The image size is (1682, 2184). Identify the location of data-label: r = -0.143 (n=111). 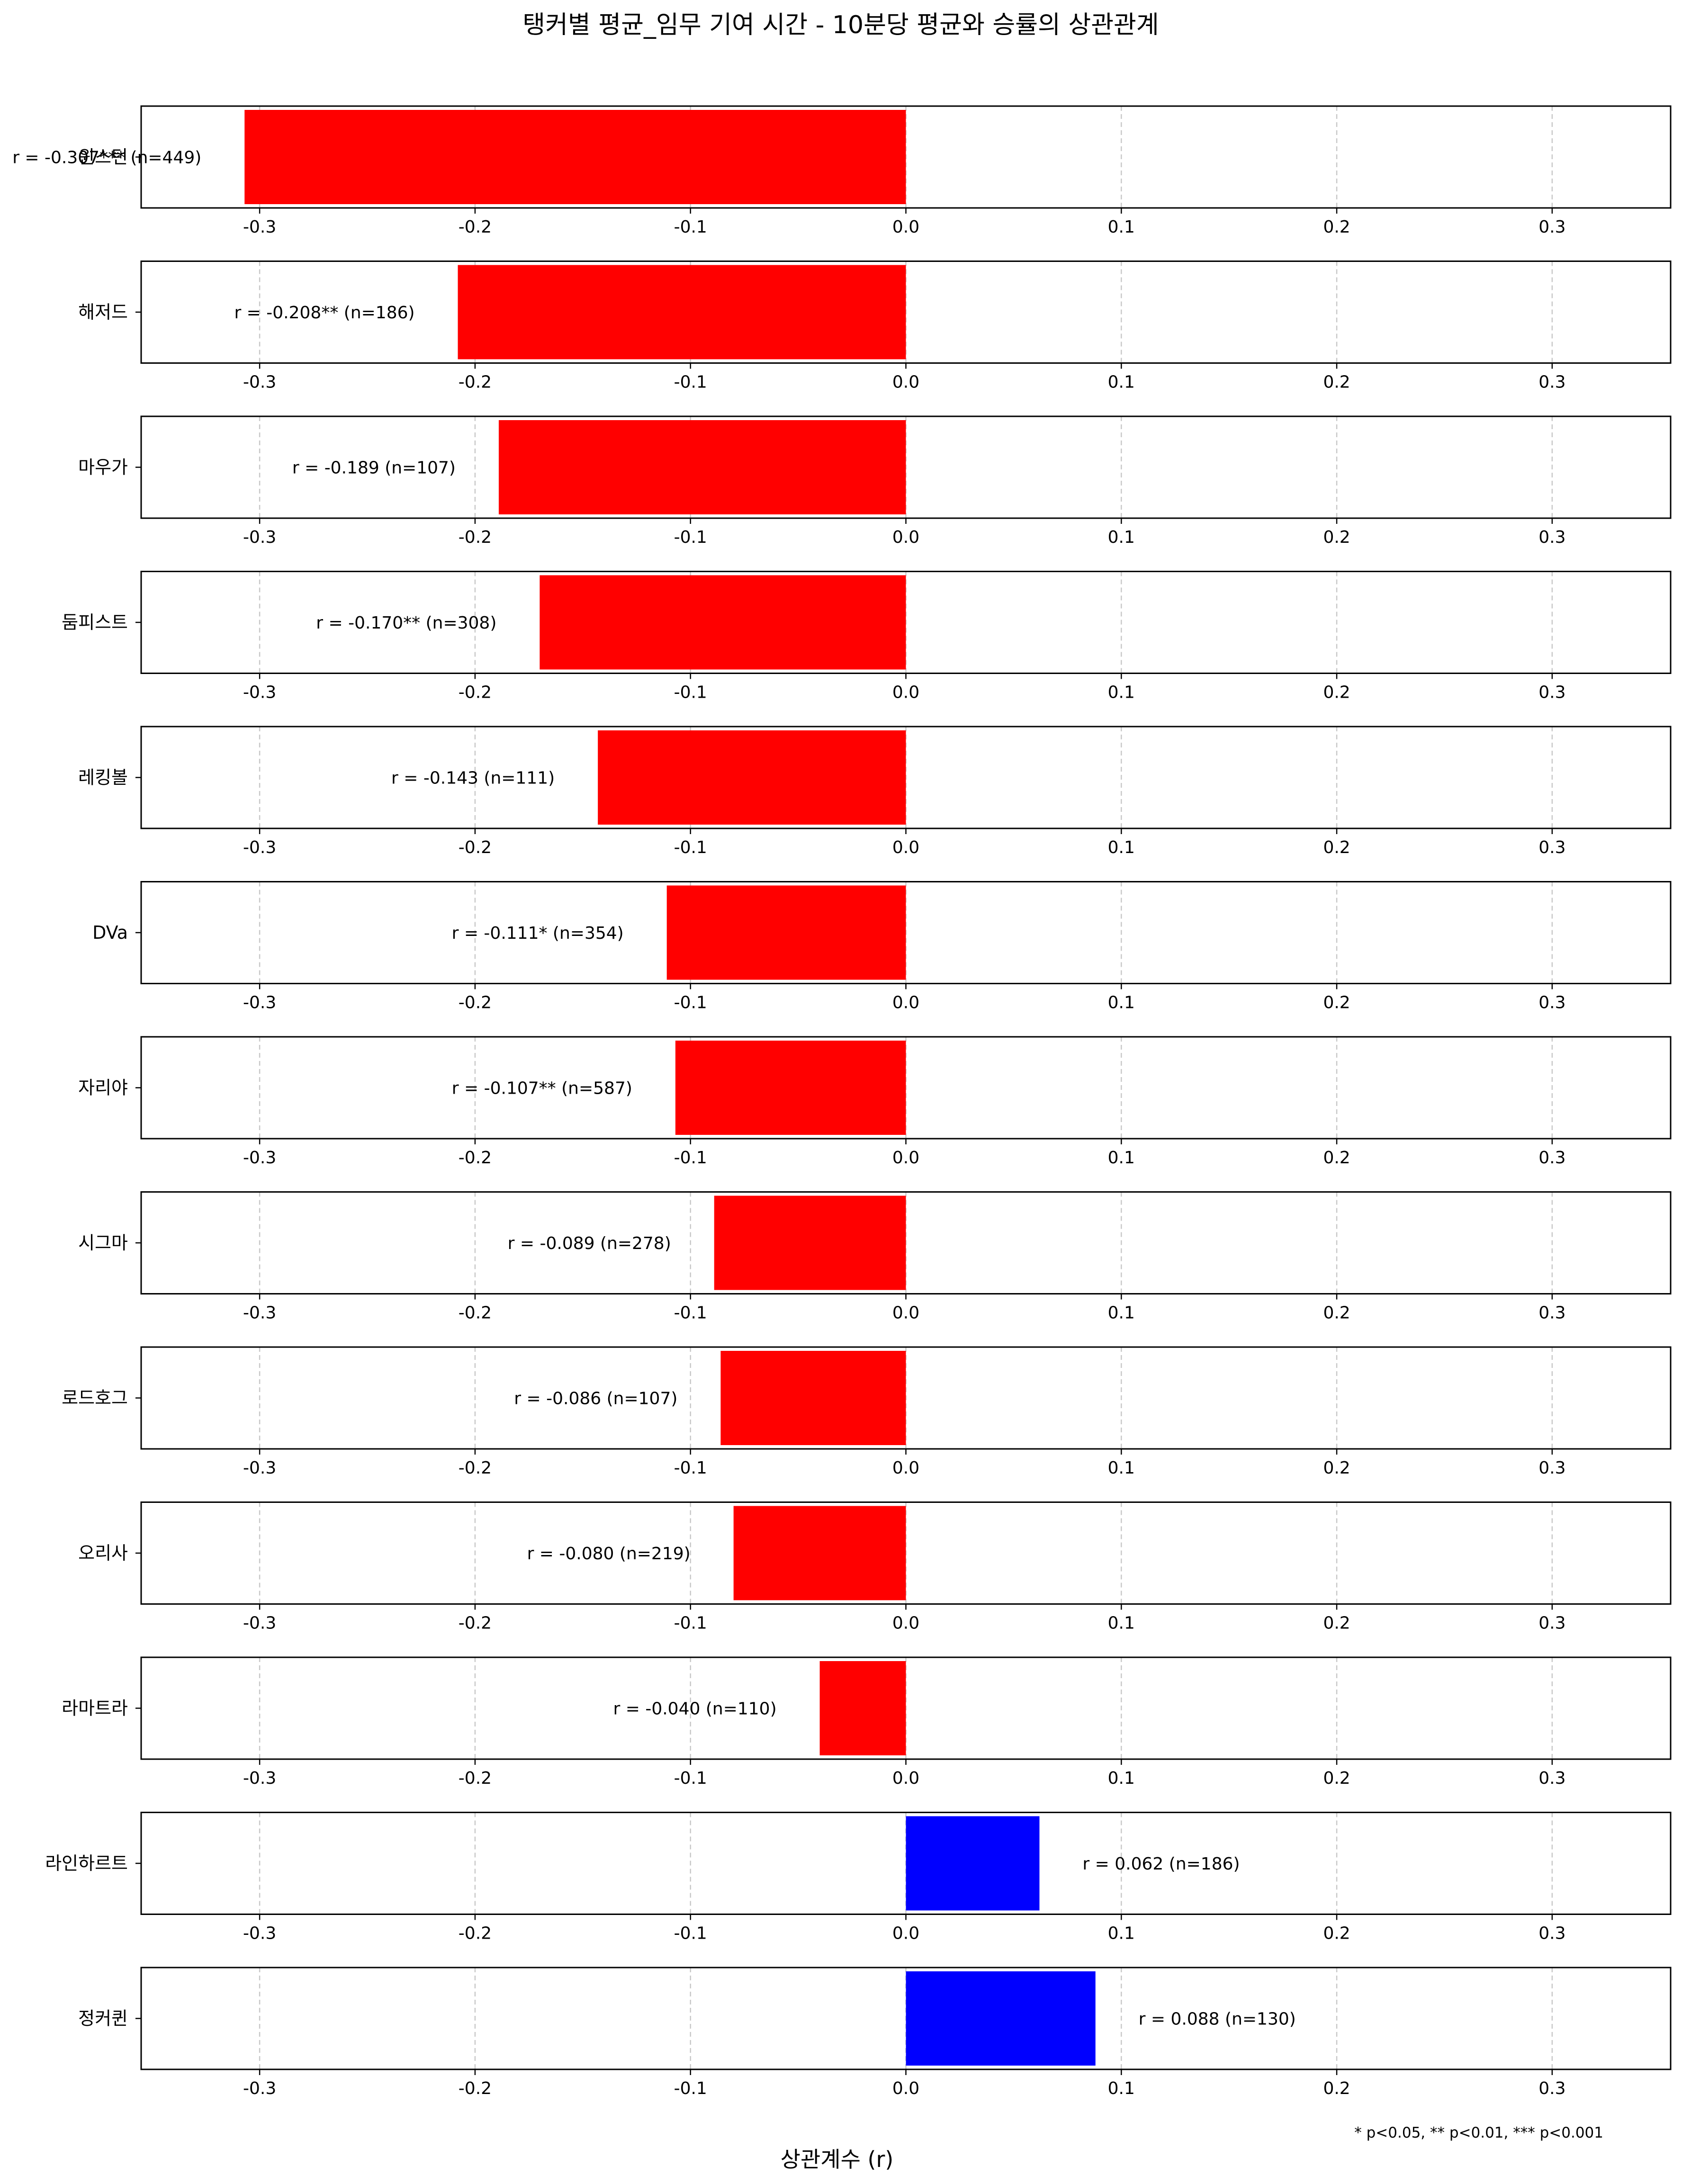
(473, 779).